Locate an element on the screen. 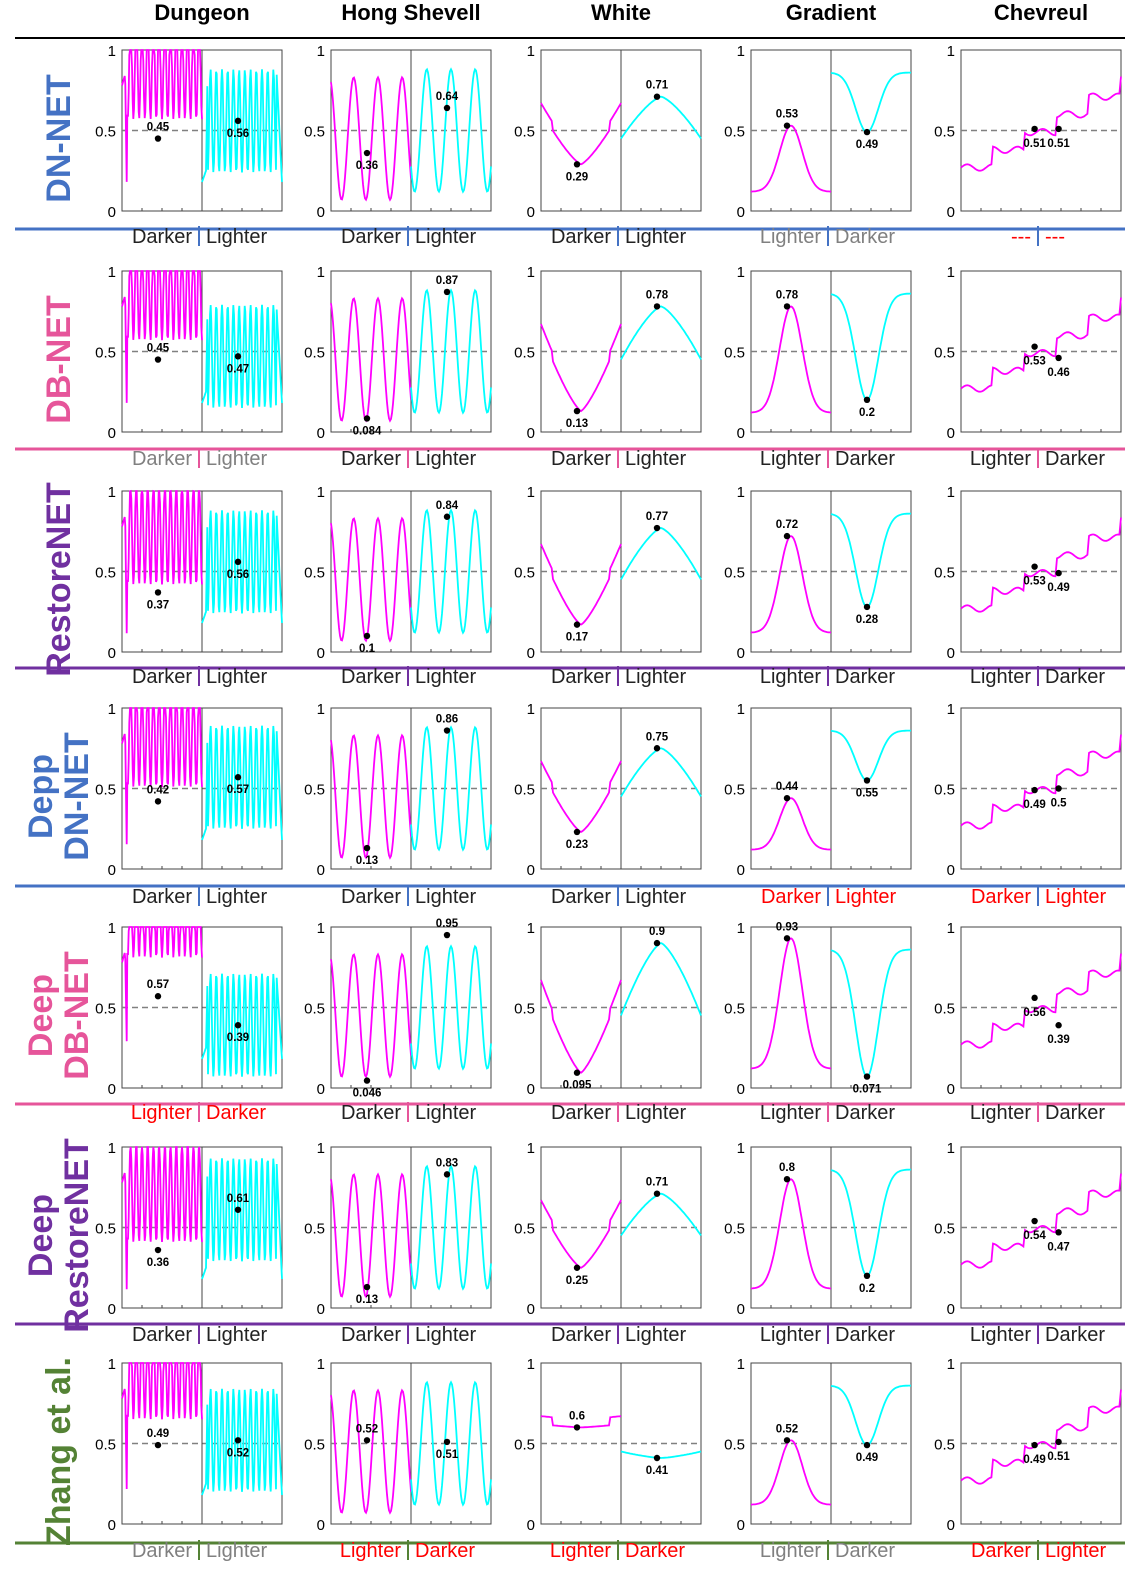  plot-panel: 0 0.5 1 0.44 0.55 is located at coordinates (818, 790).